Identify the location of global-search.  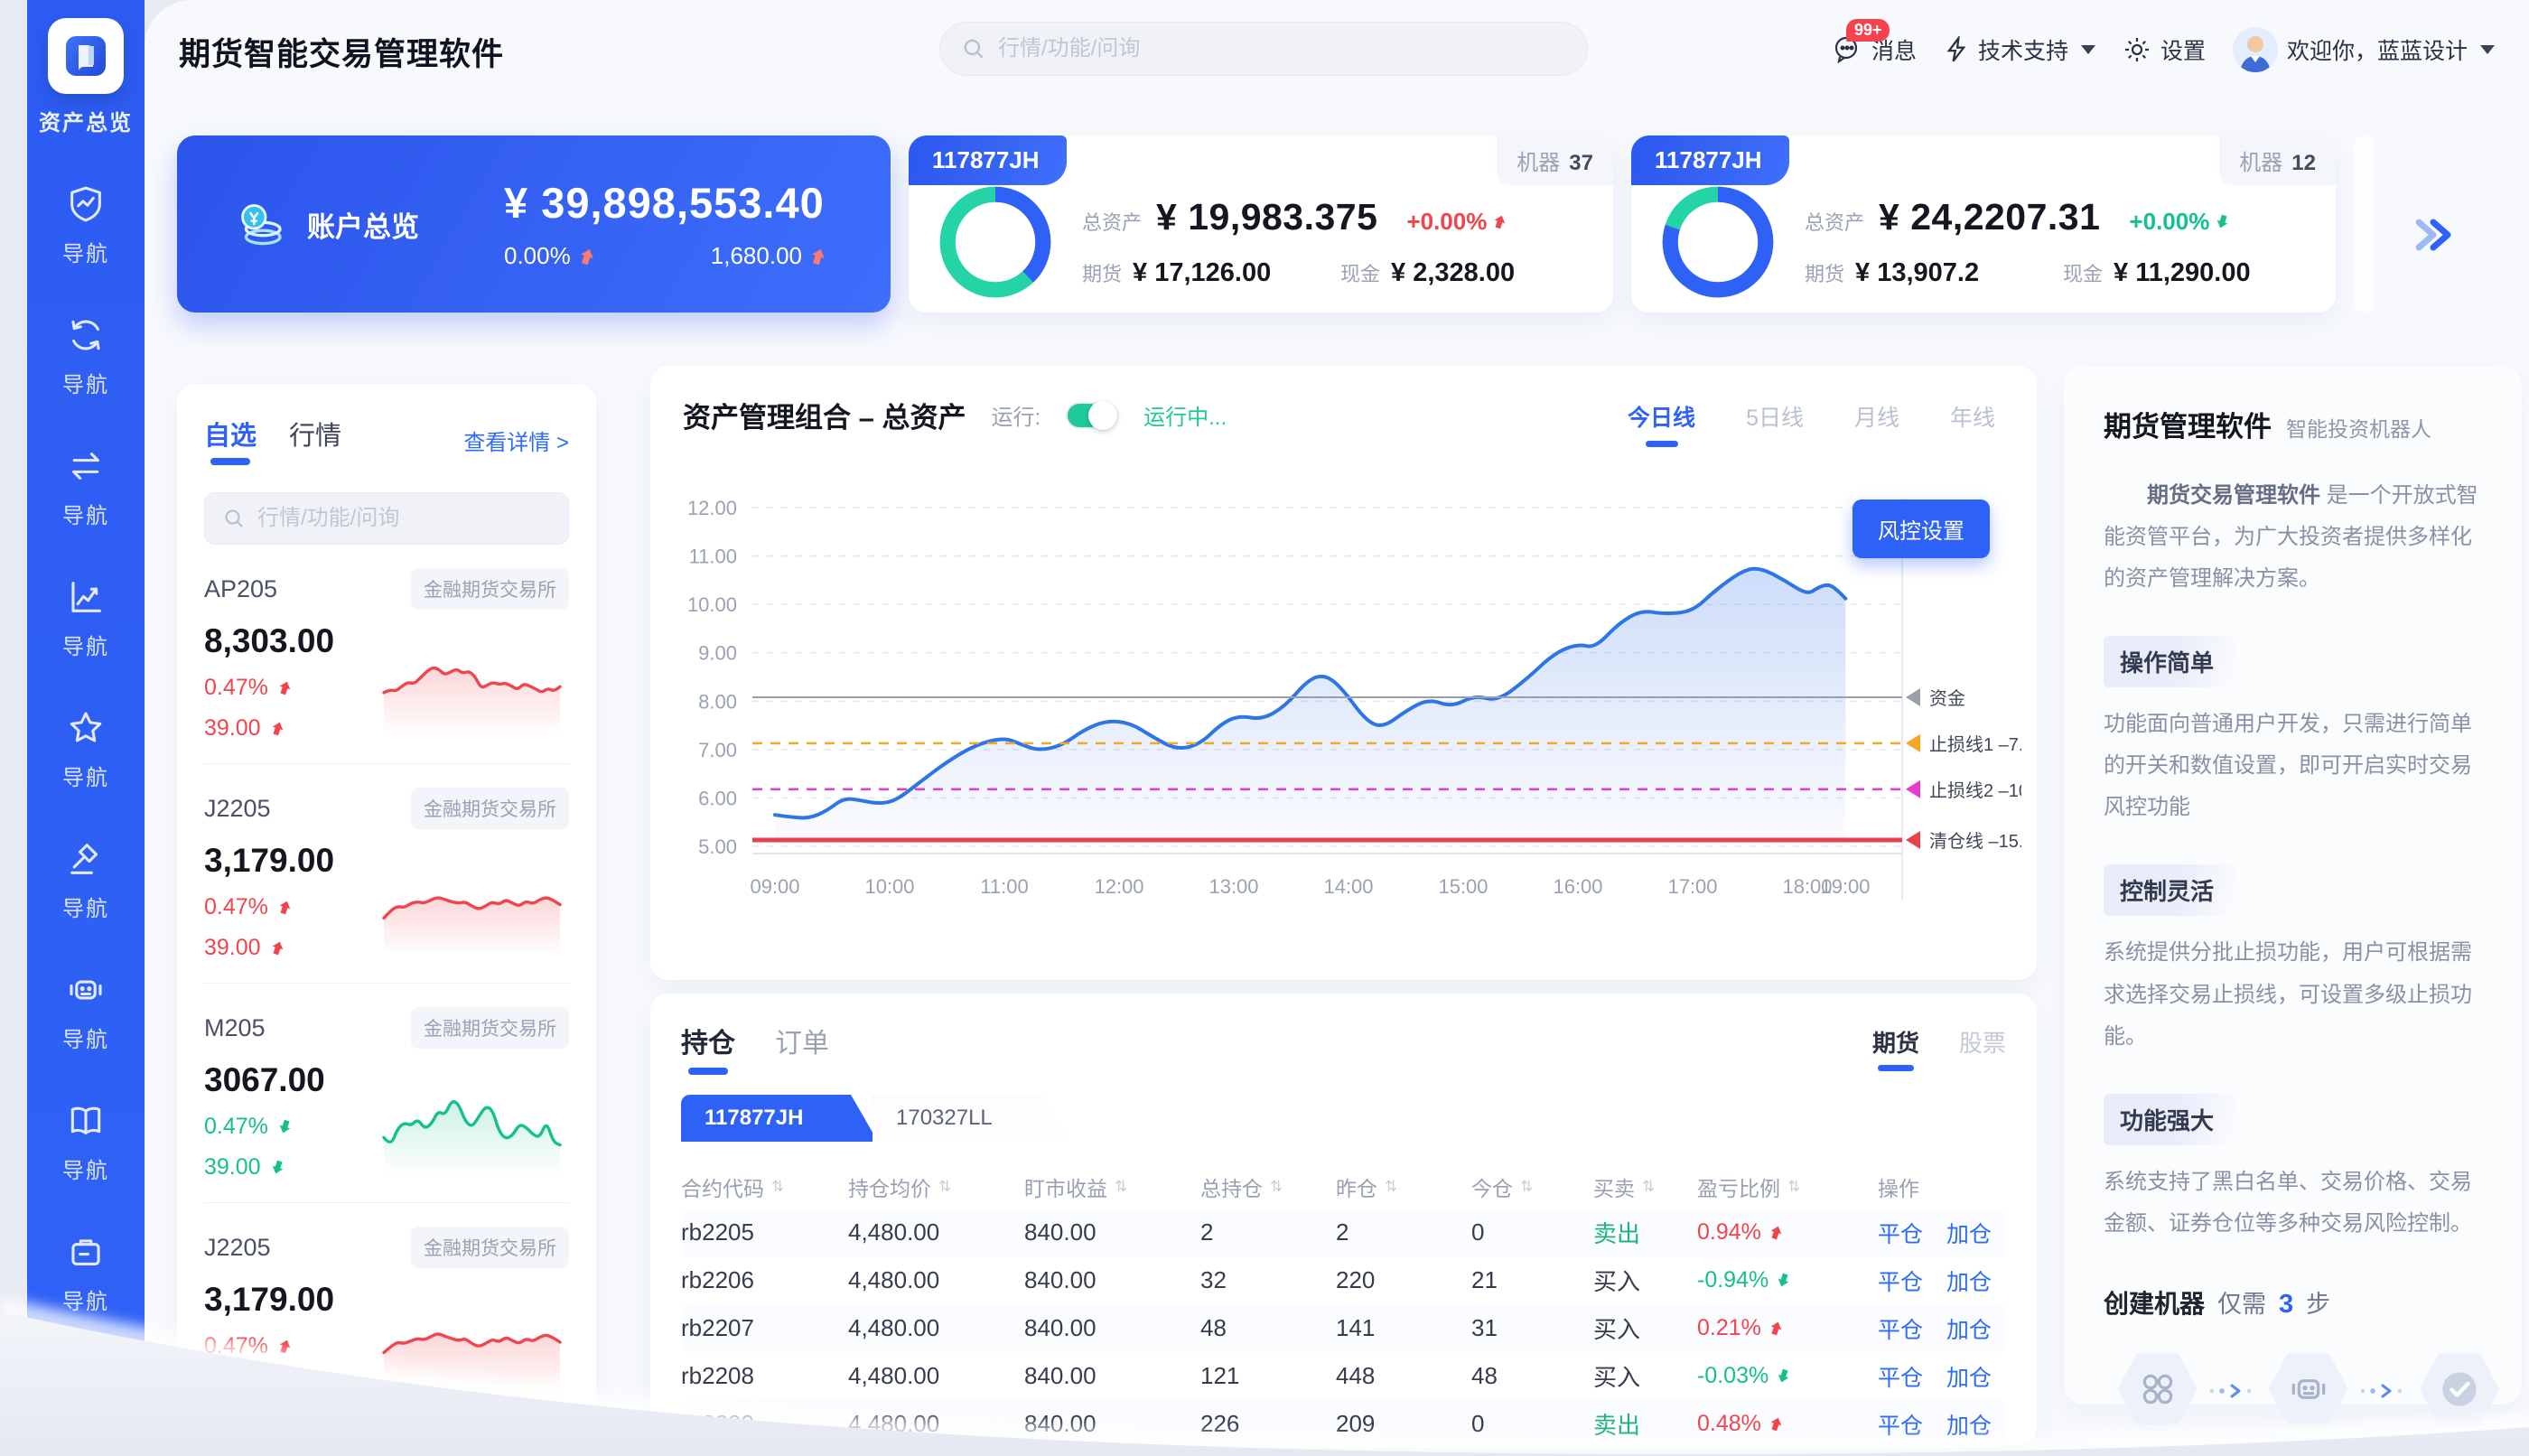
(1263, 49).